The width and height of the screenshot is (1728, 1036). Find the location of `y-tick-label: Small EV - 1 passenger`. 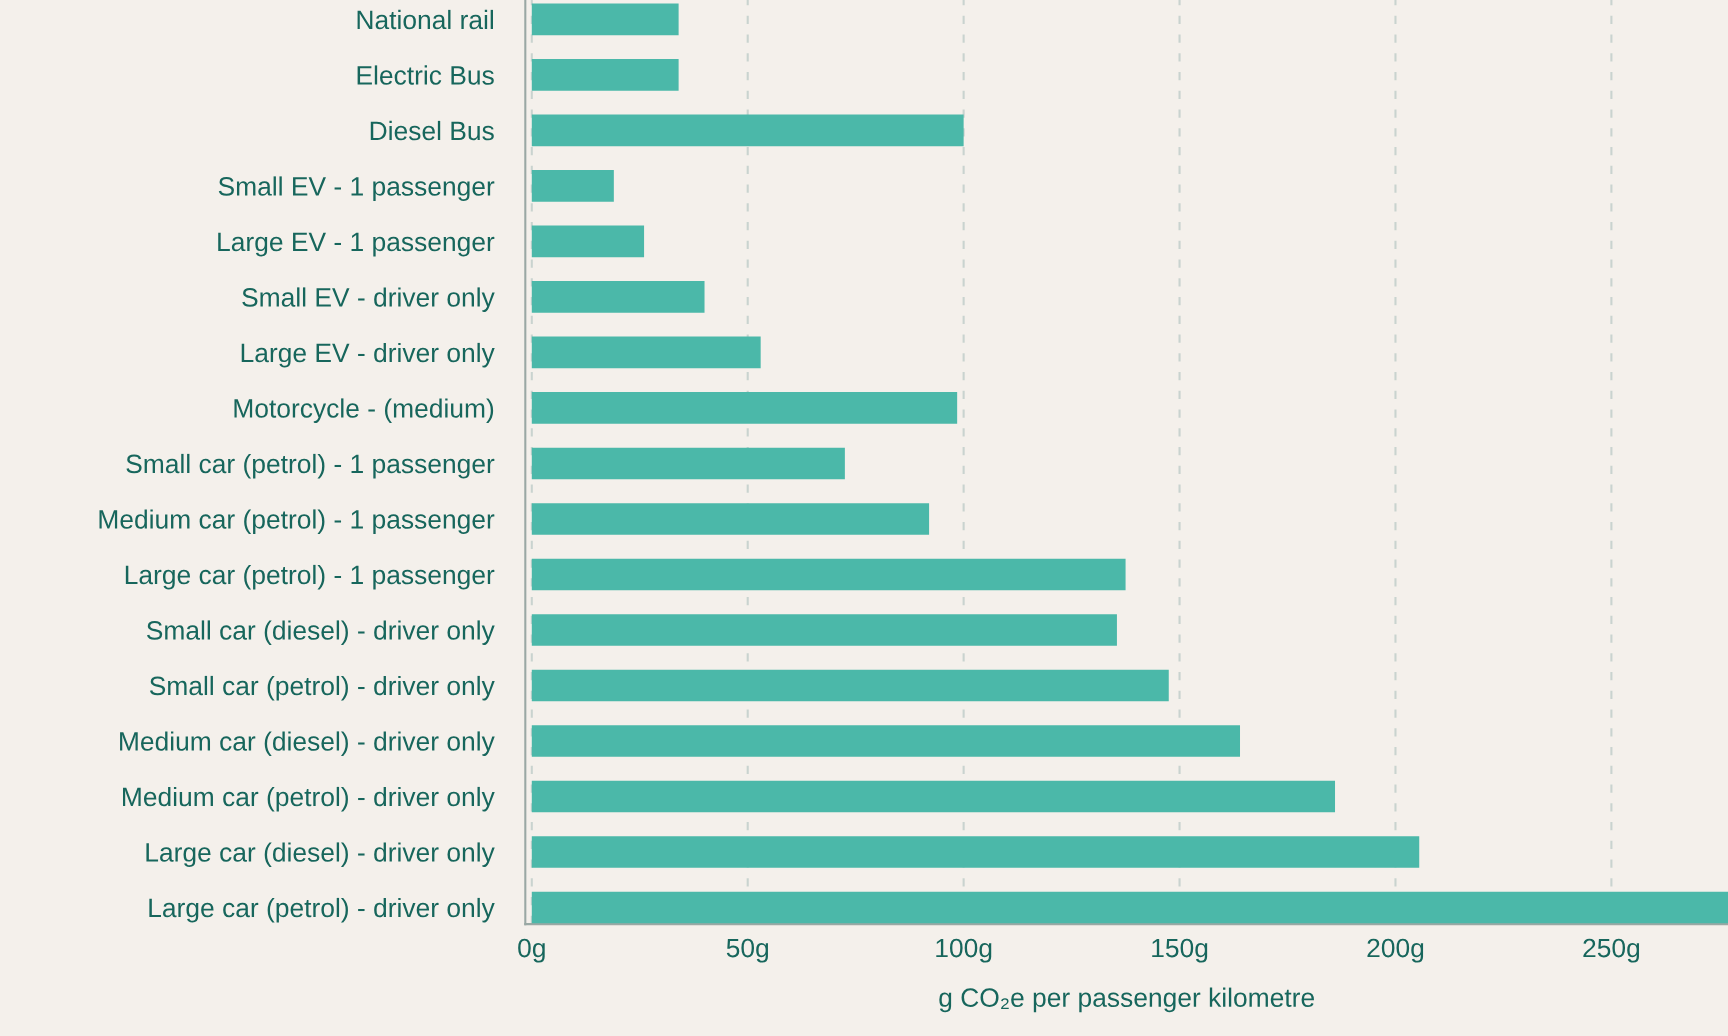

y-tick-label: Small EV - 1 passenger is located at coordinates (356, 188).